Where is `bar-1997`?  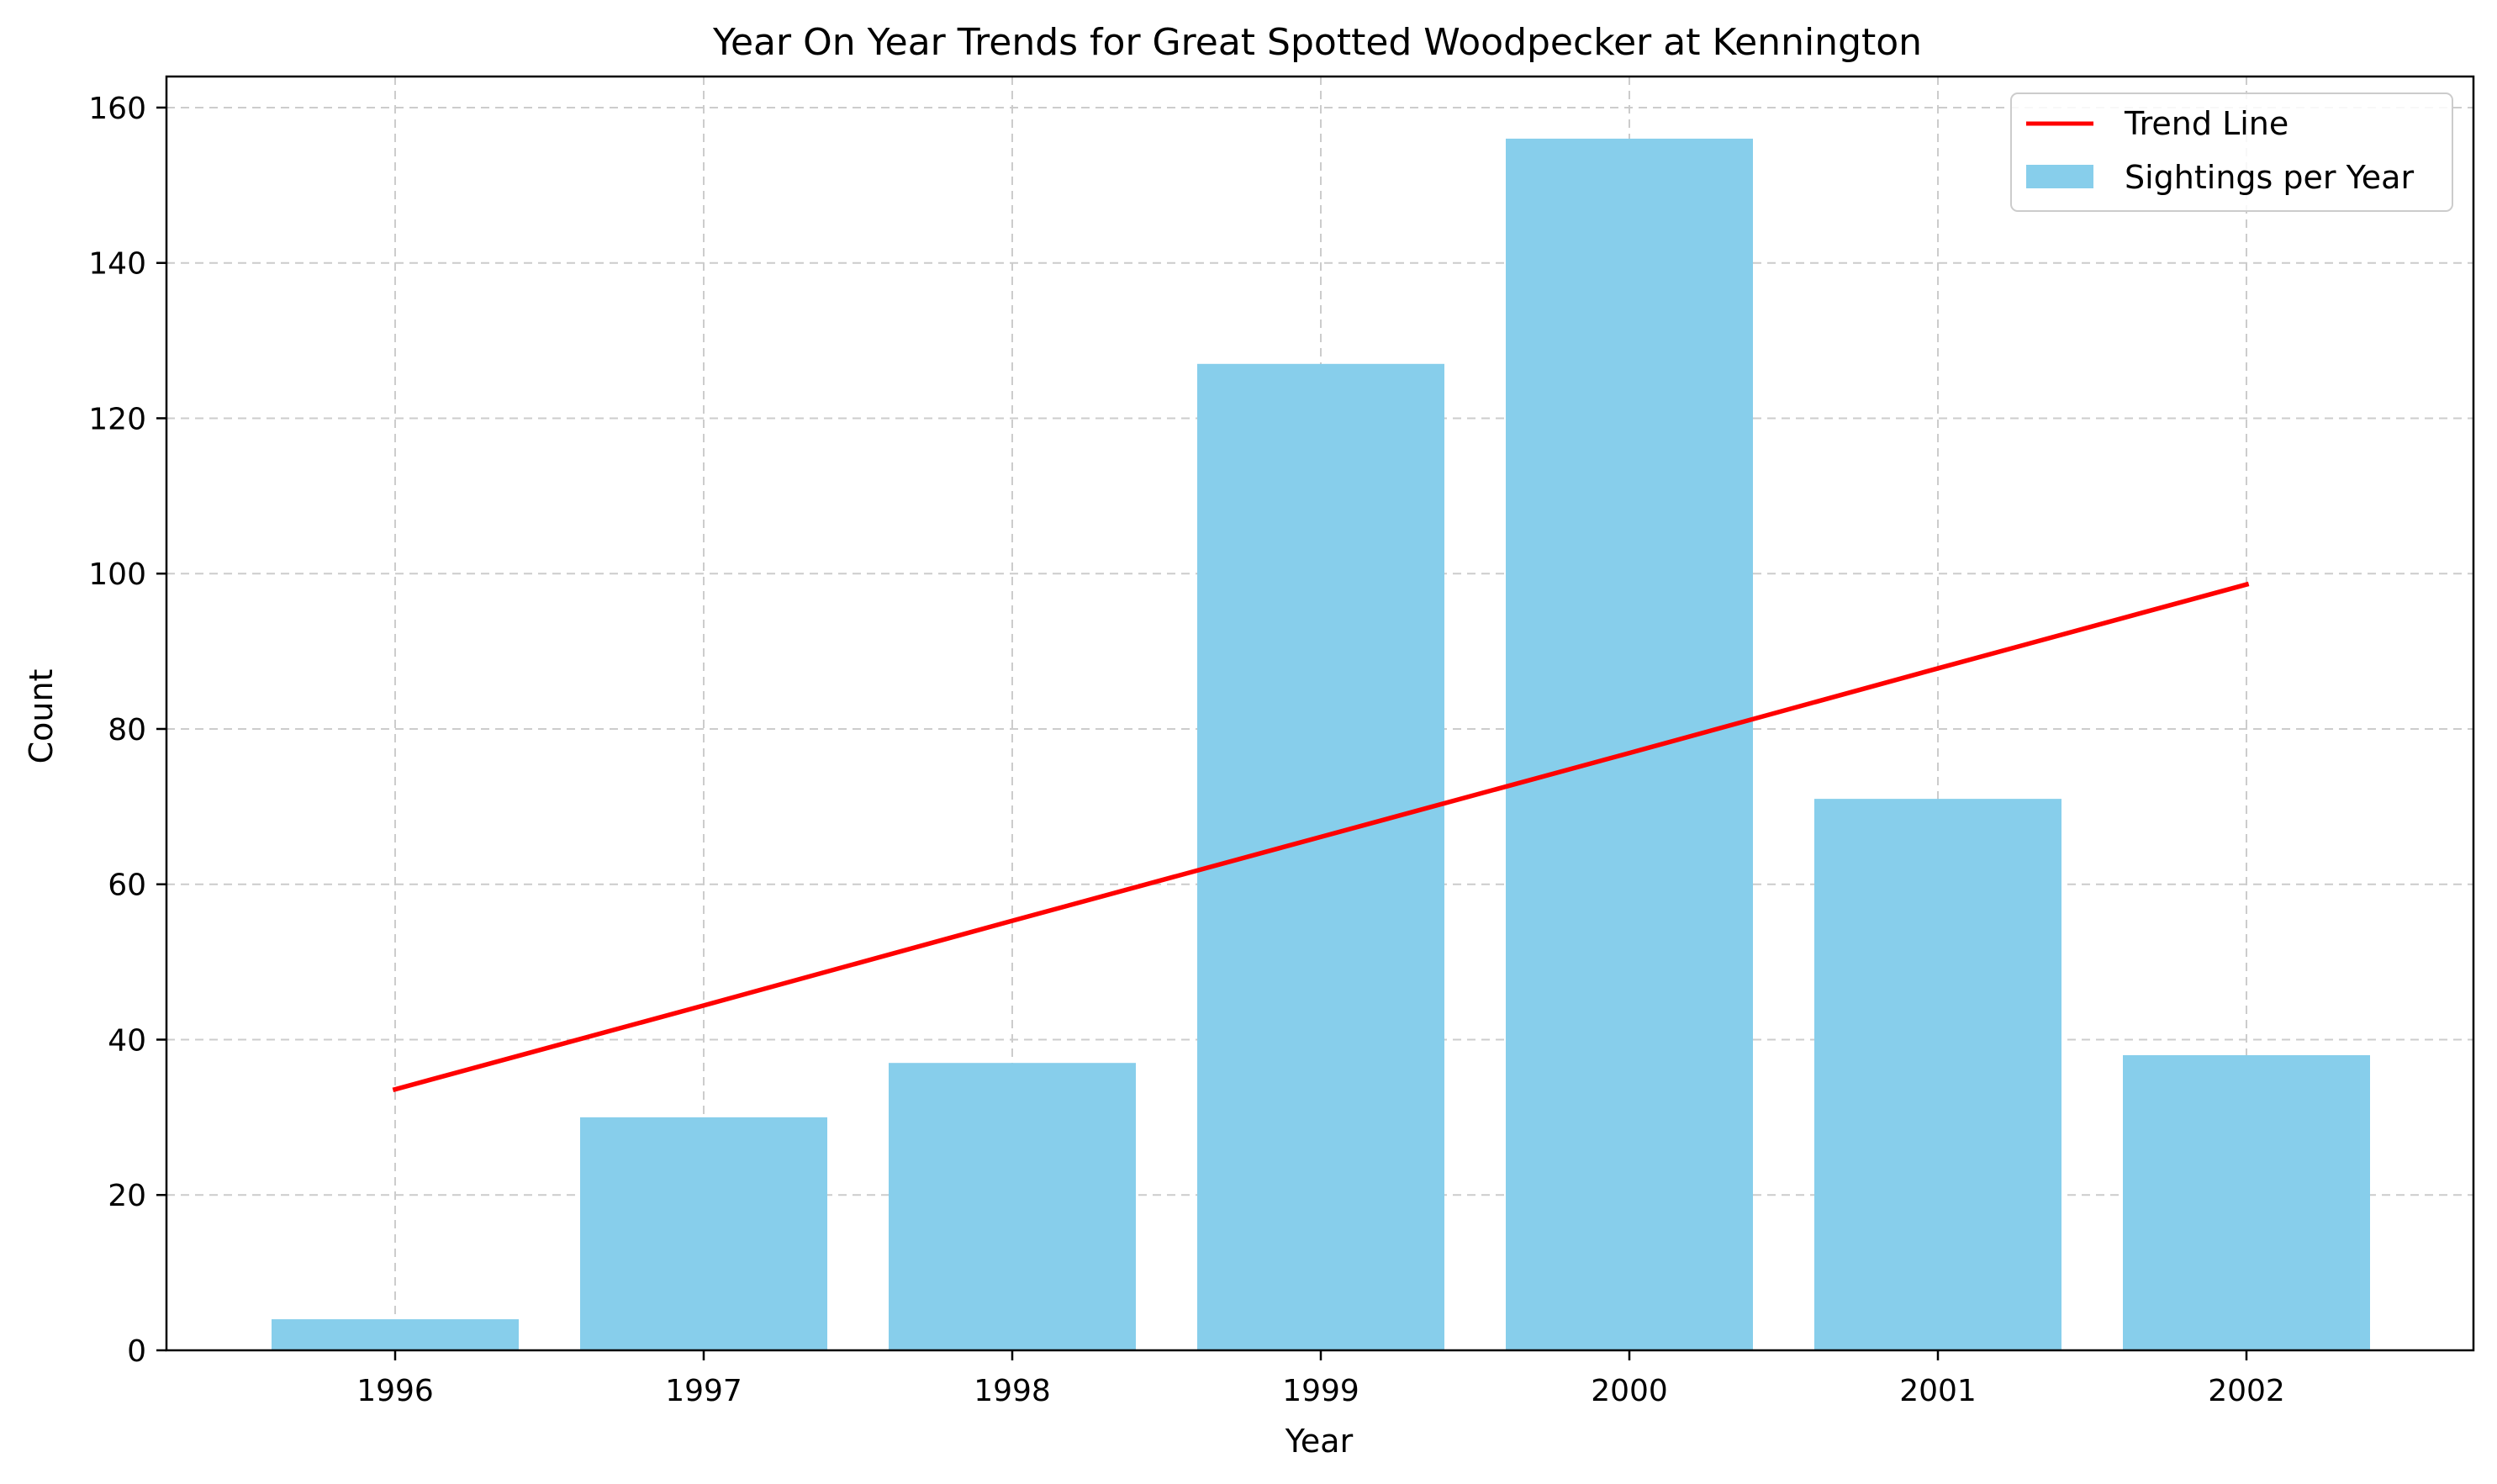 bar-1997 is located at coordinates (703, 1233).